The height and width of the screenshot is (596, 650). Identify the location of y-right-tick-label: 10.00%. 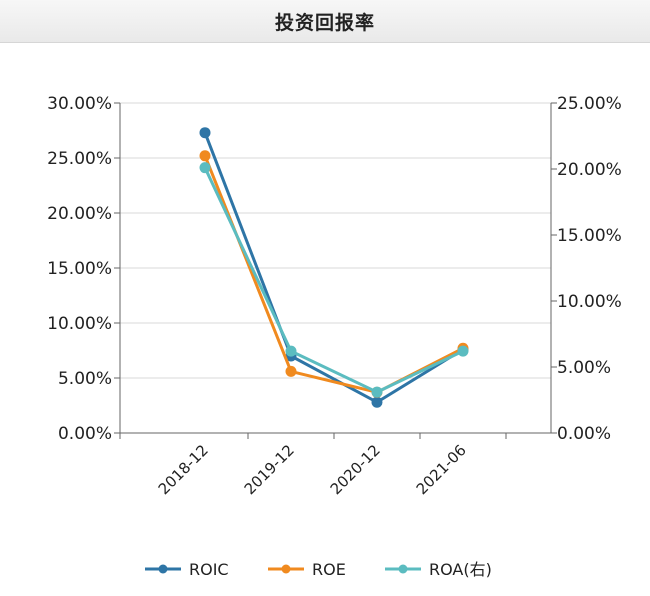
(589, 302).